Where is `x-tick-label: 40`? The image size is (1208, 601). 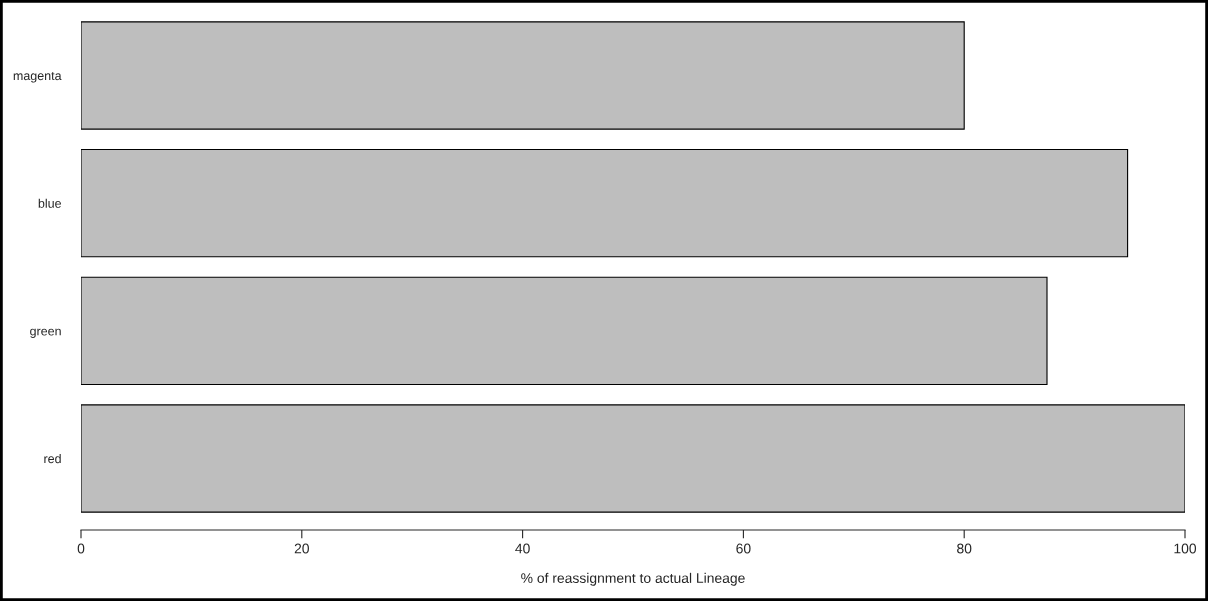 x-tick-label: 40 is located at coordinates (522, 548).